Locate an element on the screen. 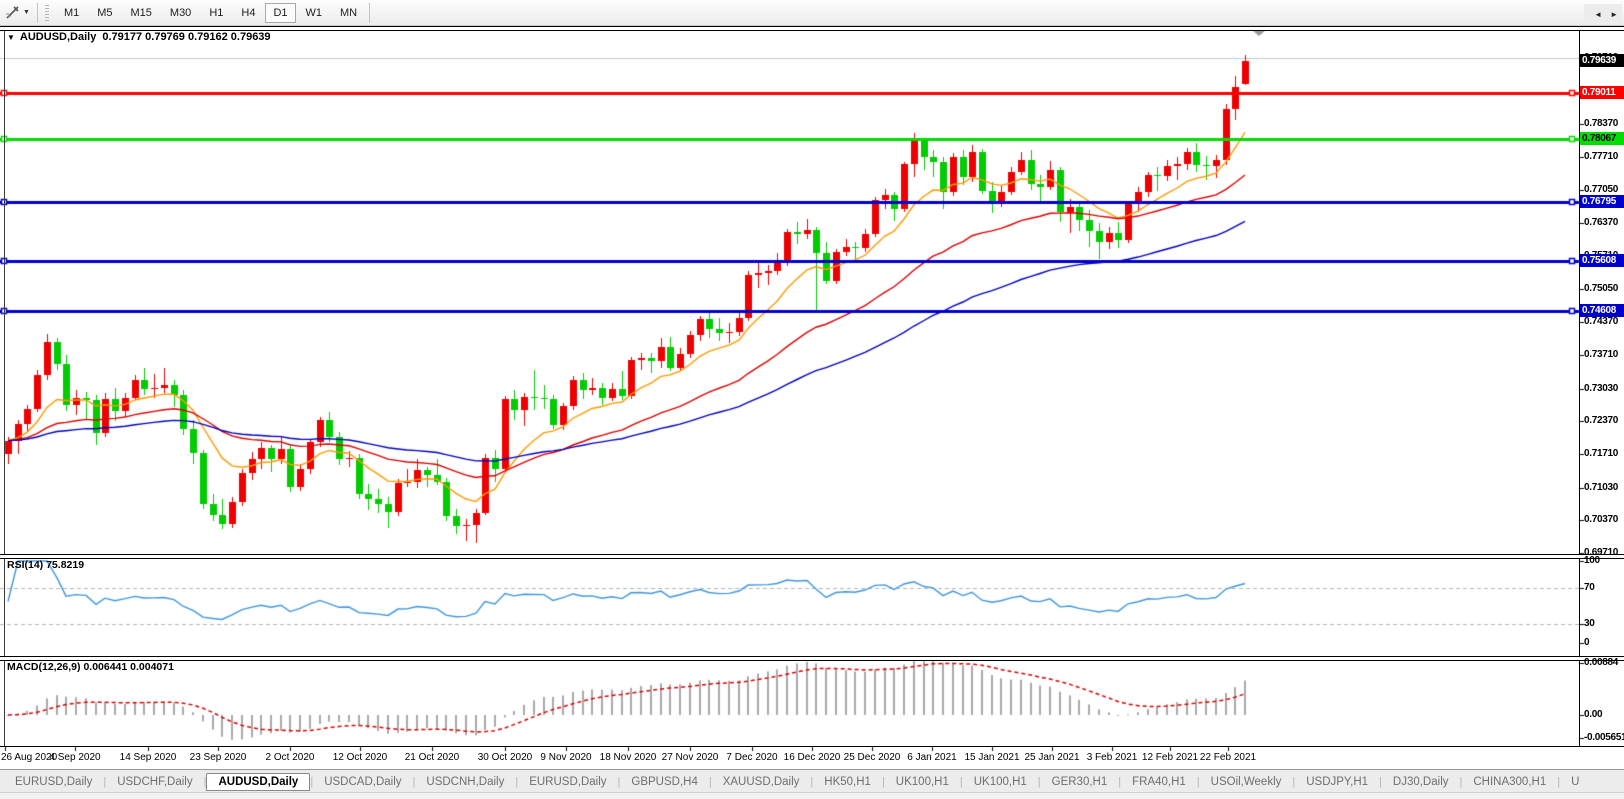 The height and width of the screenshot is (799, 1624). chart-left-border is located at coordinates (4, 387).